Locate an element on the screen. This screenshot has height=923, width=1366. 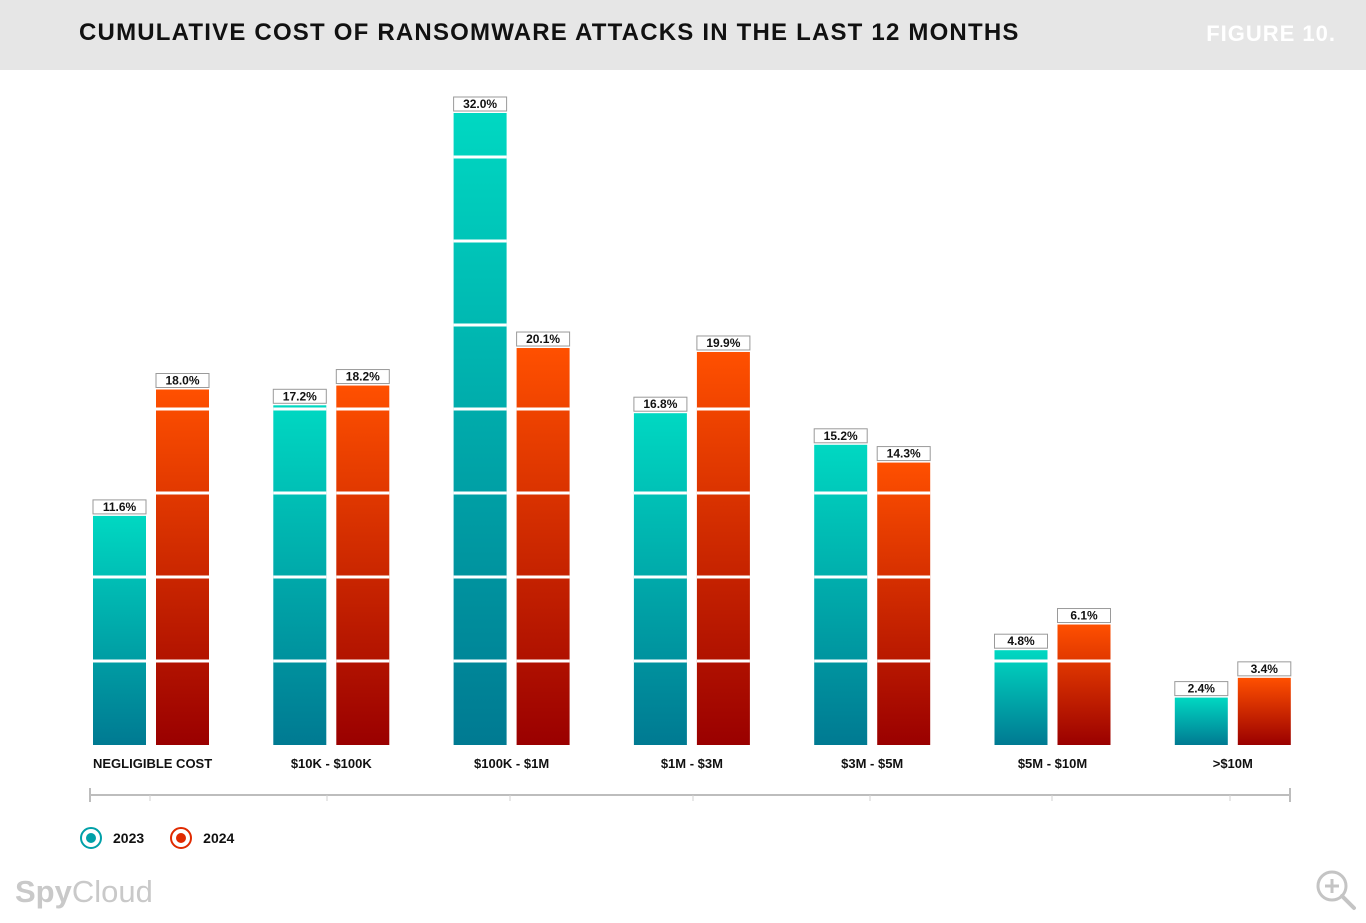
data-label-2023-6: 2.4% is located at coordinates (1202, 689).